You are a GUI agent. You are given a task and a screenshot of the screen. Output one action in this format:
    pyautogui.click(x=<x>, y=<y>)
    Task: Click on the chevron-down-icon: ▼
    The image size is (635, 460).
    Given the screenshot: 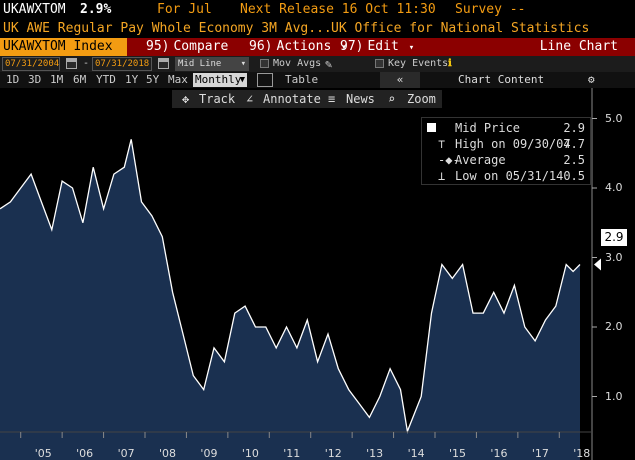 What is the action you would take?
    pyautogui.click(x=242, y=80)
    